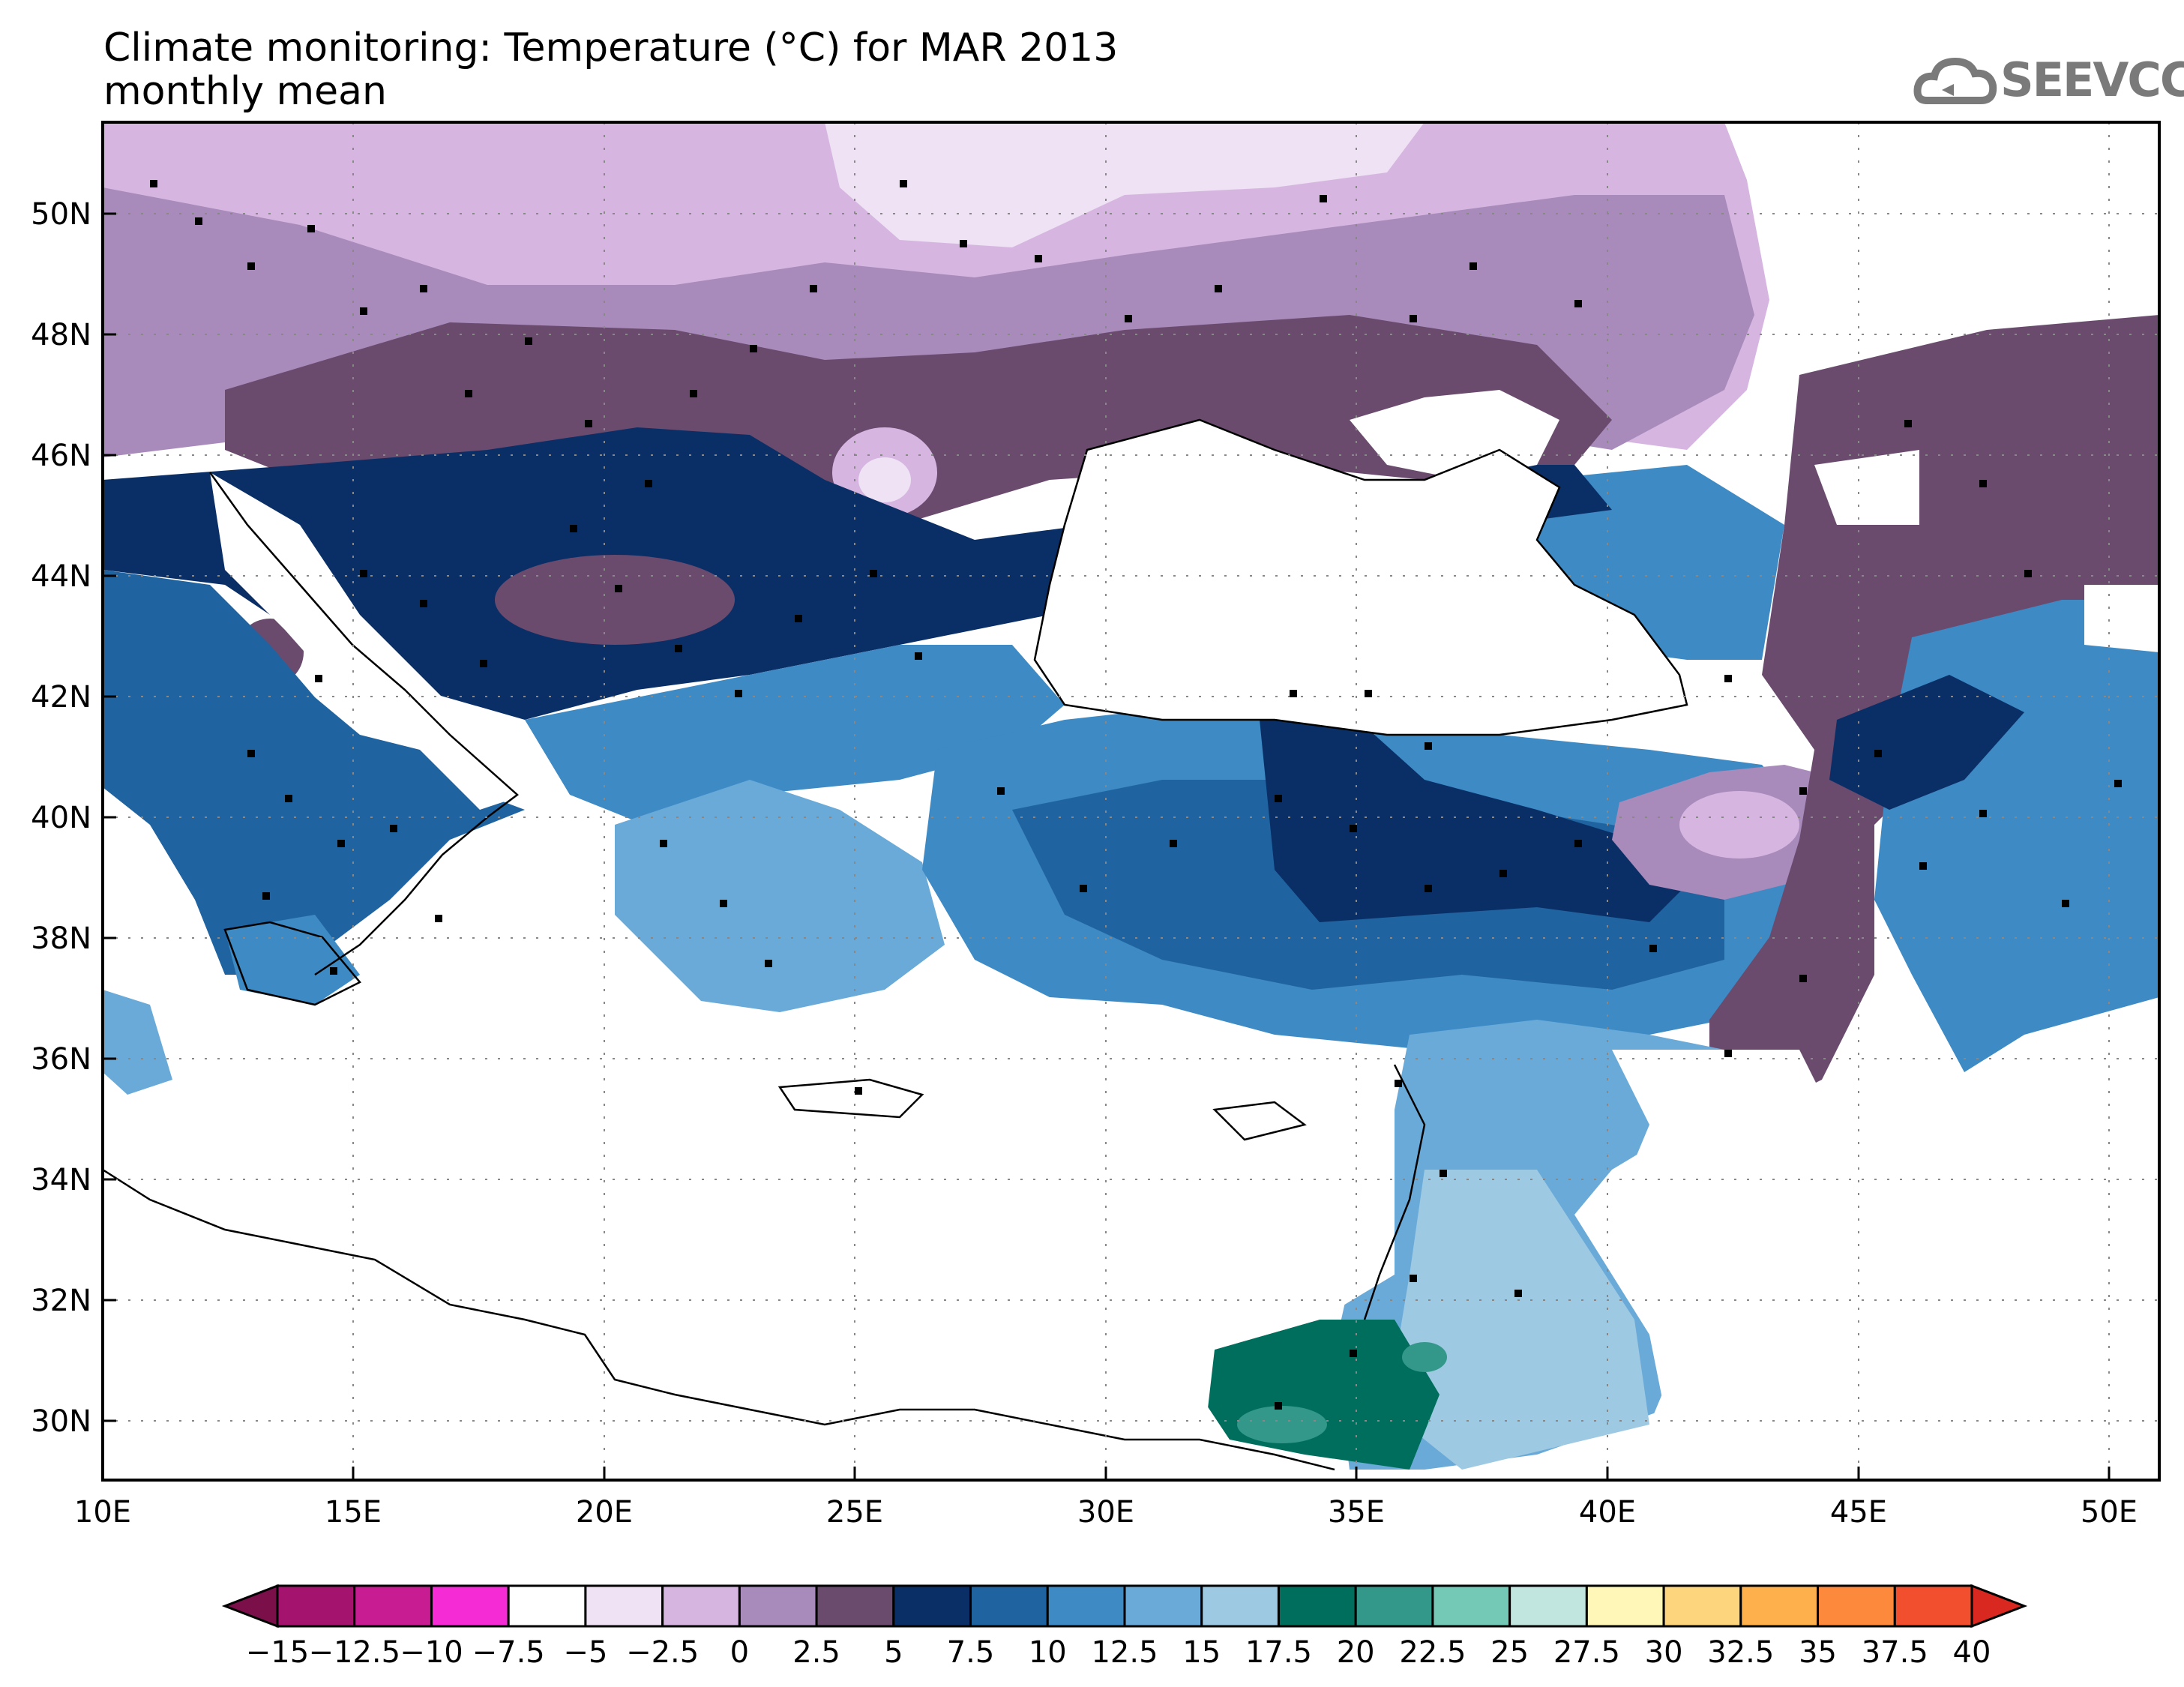 This screenshot has height=1687, width=2184. What do you see at coordinates (1432, 1652) in the screenshot?
I see `colorbar-label: 22.5` at bounding box center [1432, 1652].